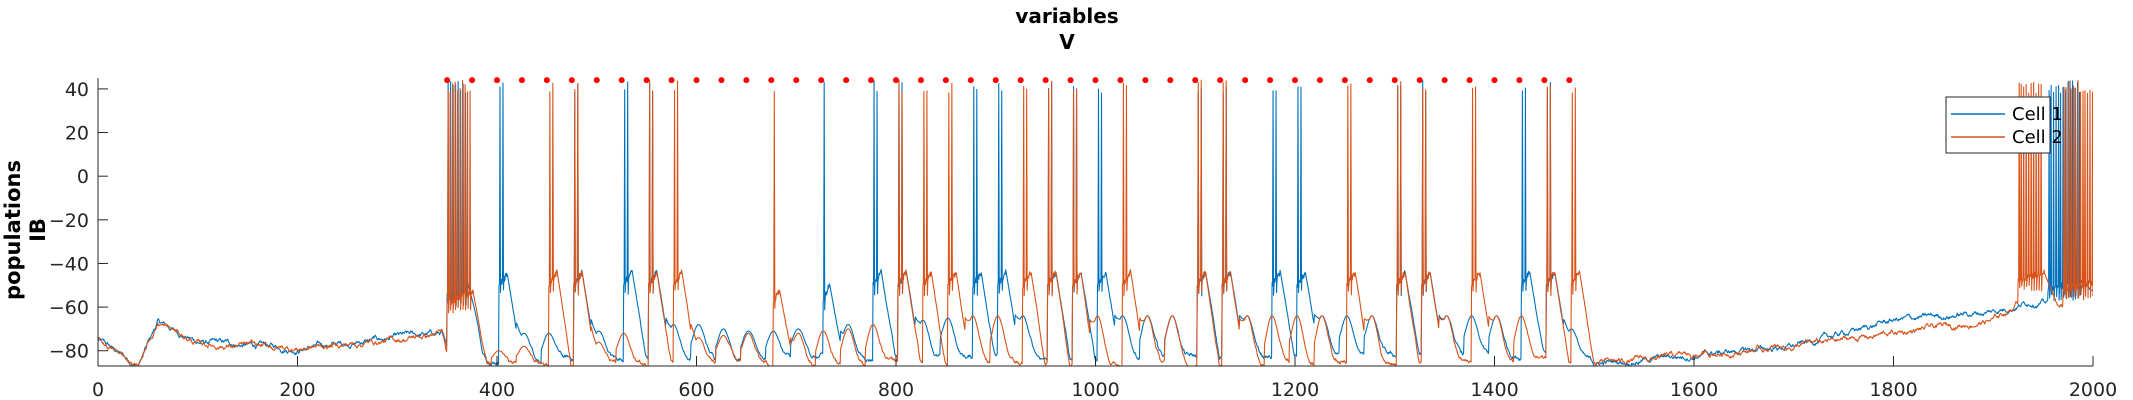 The width and height of the screenshot is (2133, 400). What do you see at coordinates (2037, 114) in the screenshot?
I see `legend-label-cell-1: Cell 1` at bounding box center [2037, 114].